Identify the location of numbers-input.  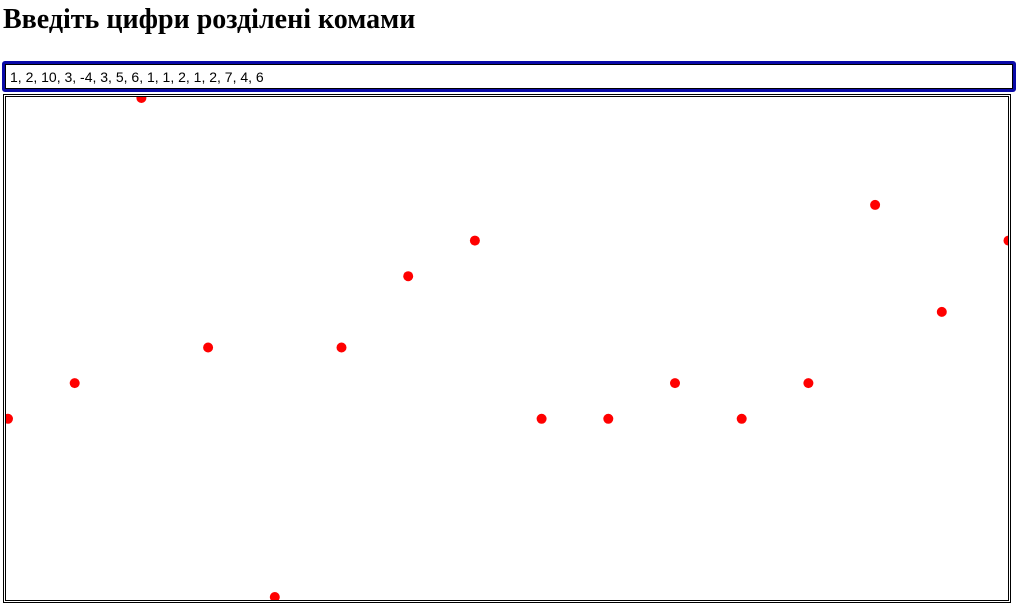
(509, 76).